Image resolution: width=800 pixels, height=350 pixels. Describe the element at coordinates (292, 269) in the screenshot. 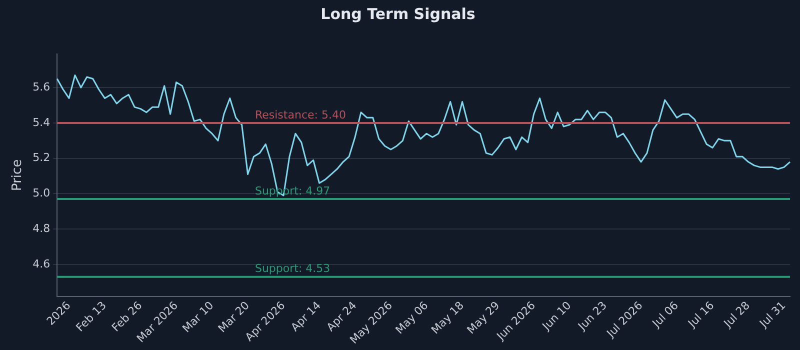

I see `ref-line-label: Support: 4.53` at that location.